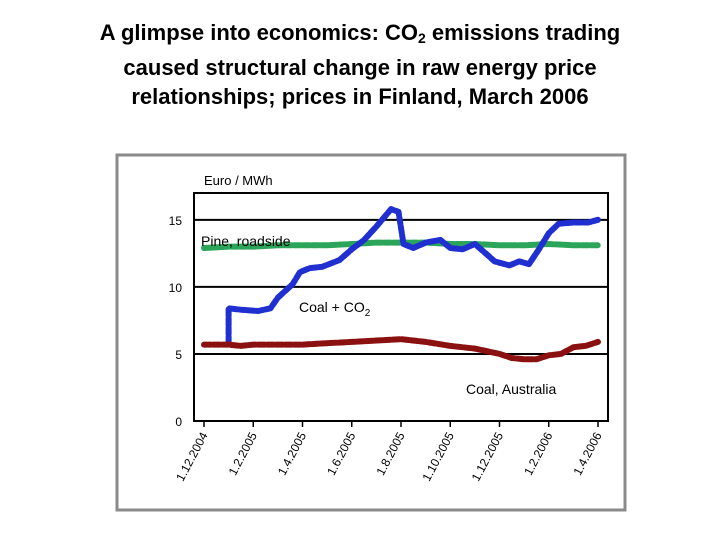  I want to click on y-tick-label: 0, so click(178, 422).